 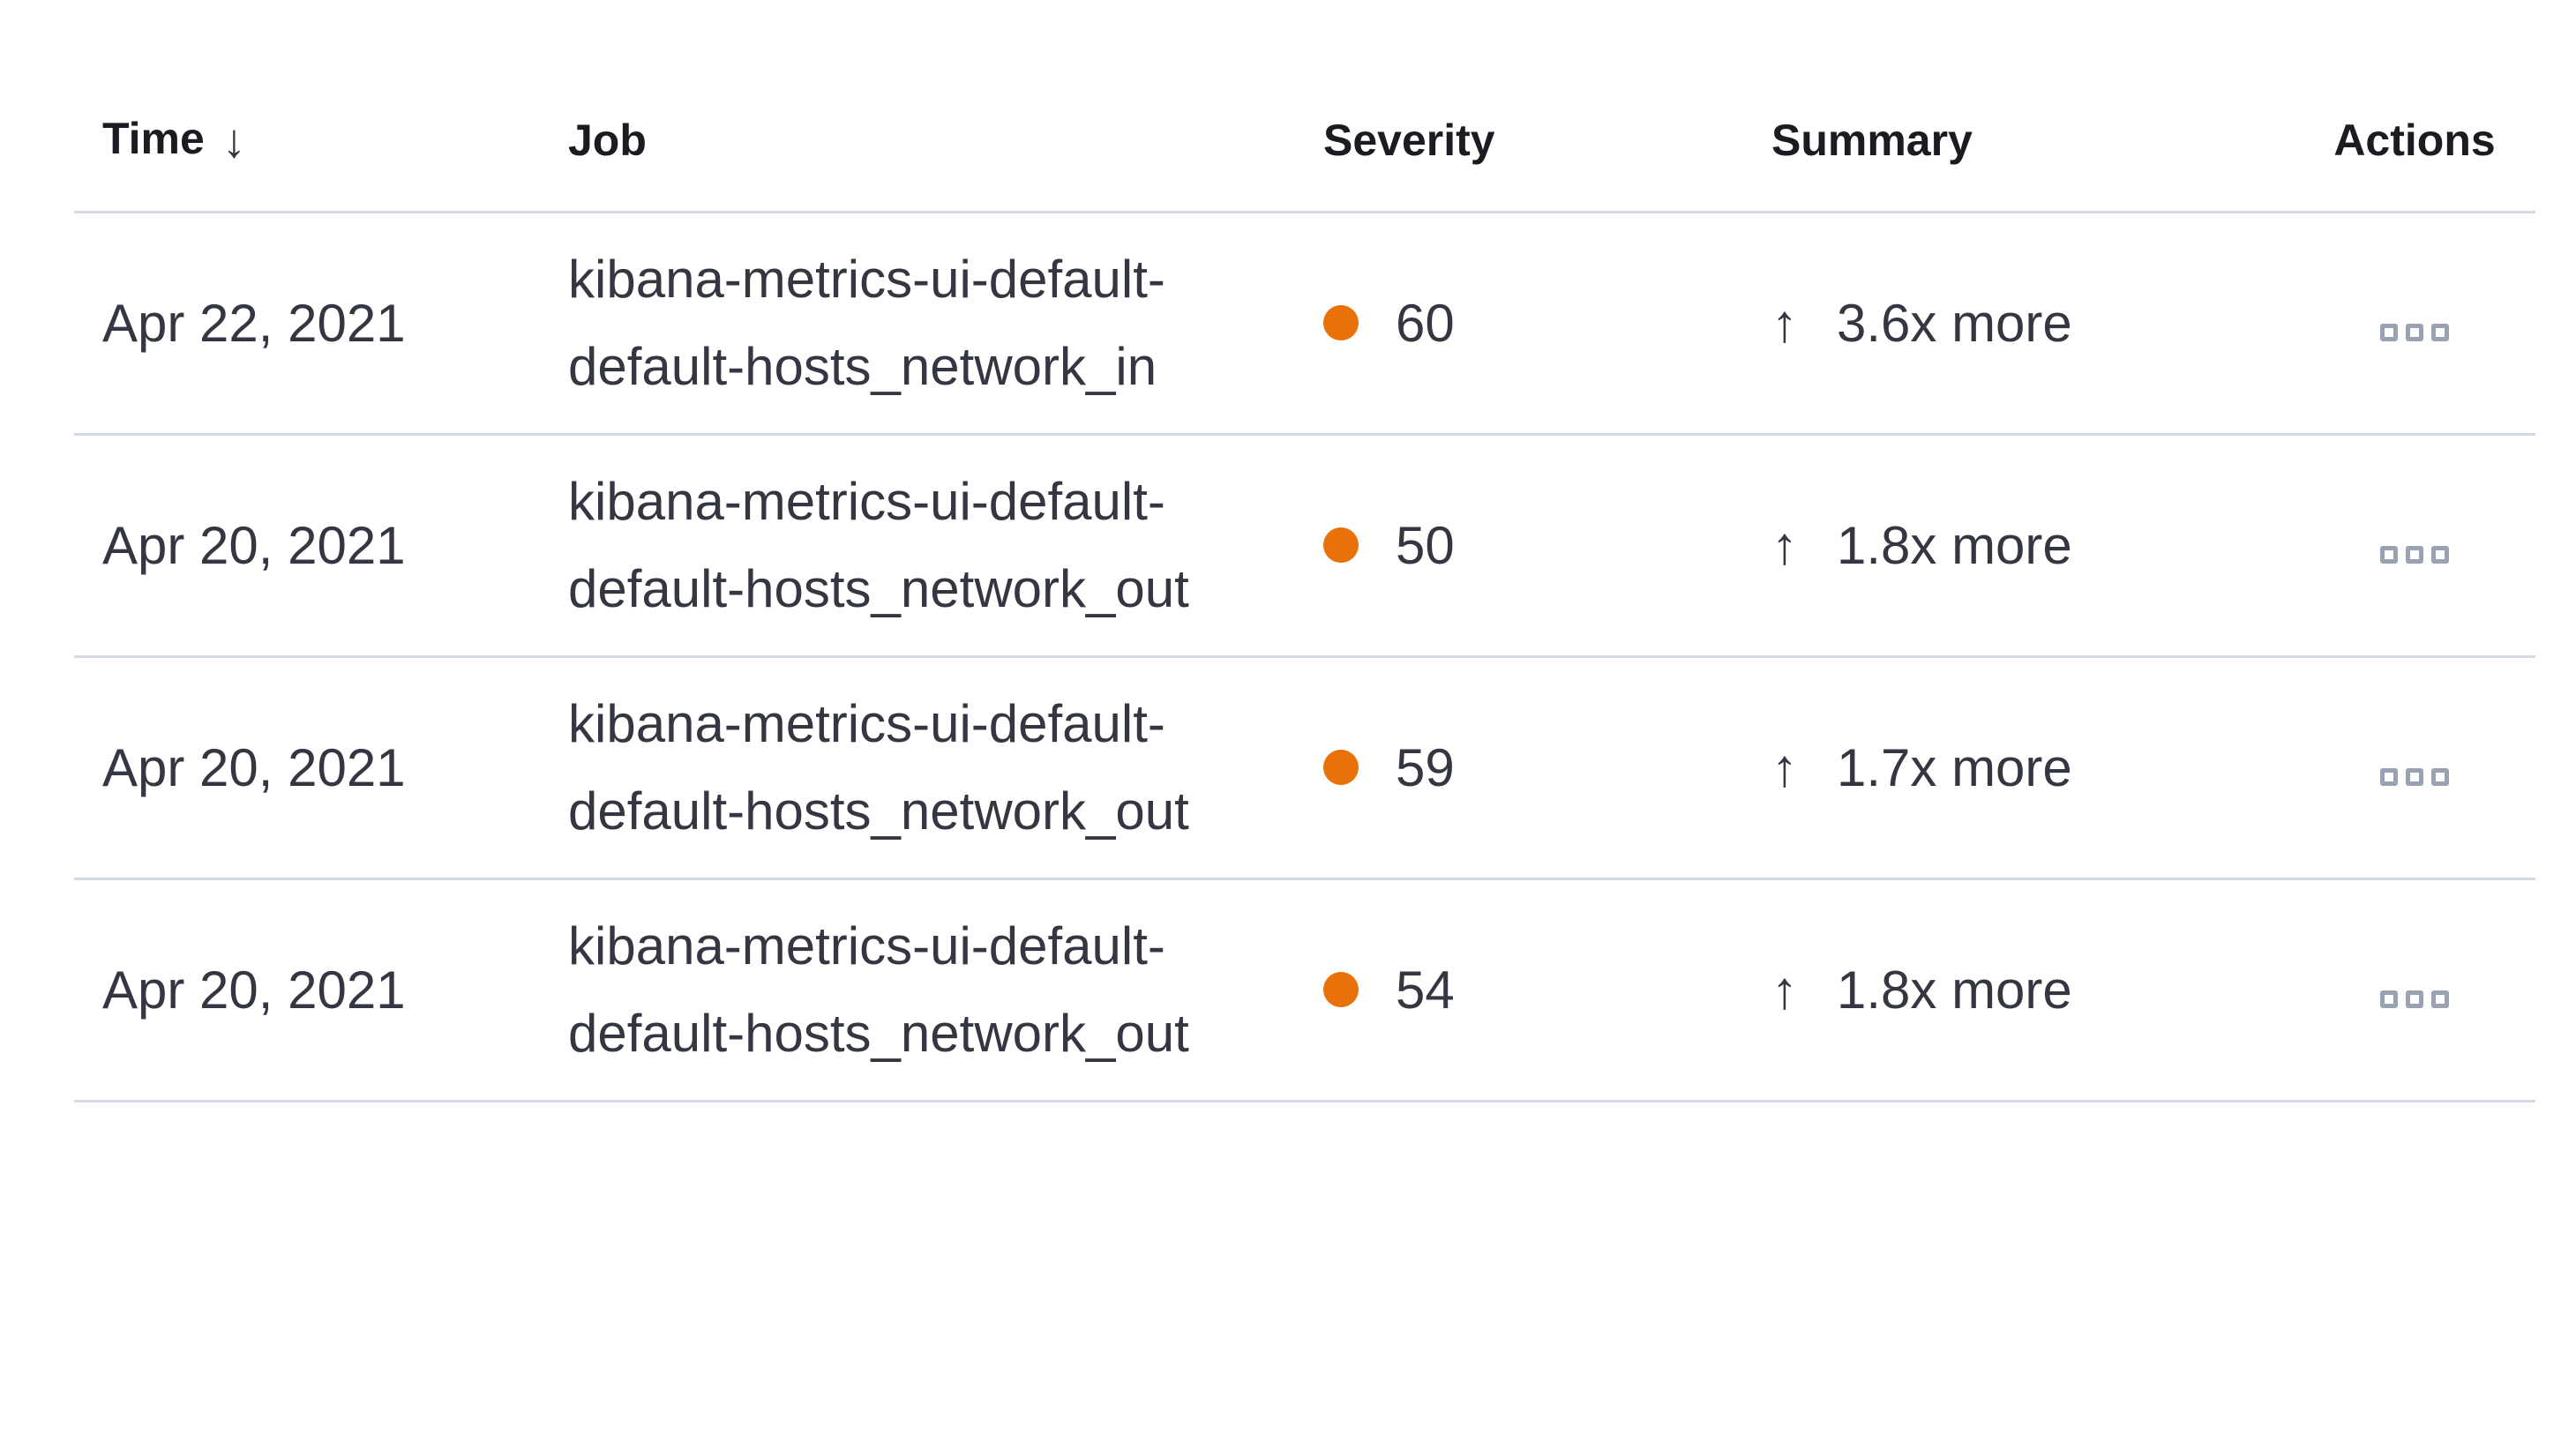 I want to click on column-header-severity: Severity, so click(x=1519, y=142).